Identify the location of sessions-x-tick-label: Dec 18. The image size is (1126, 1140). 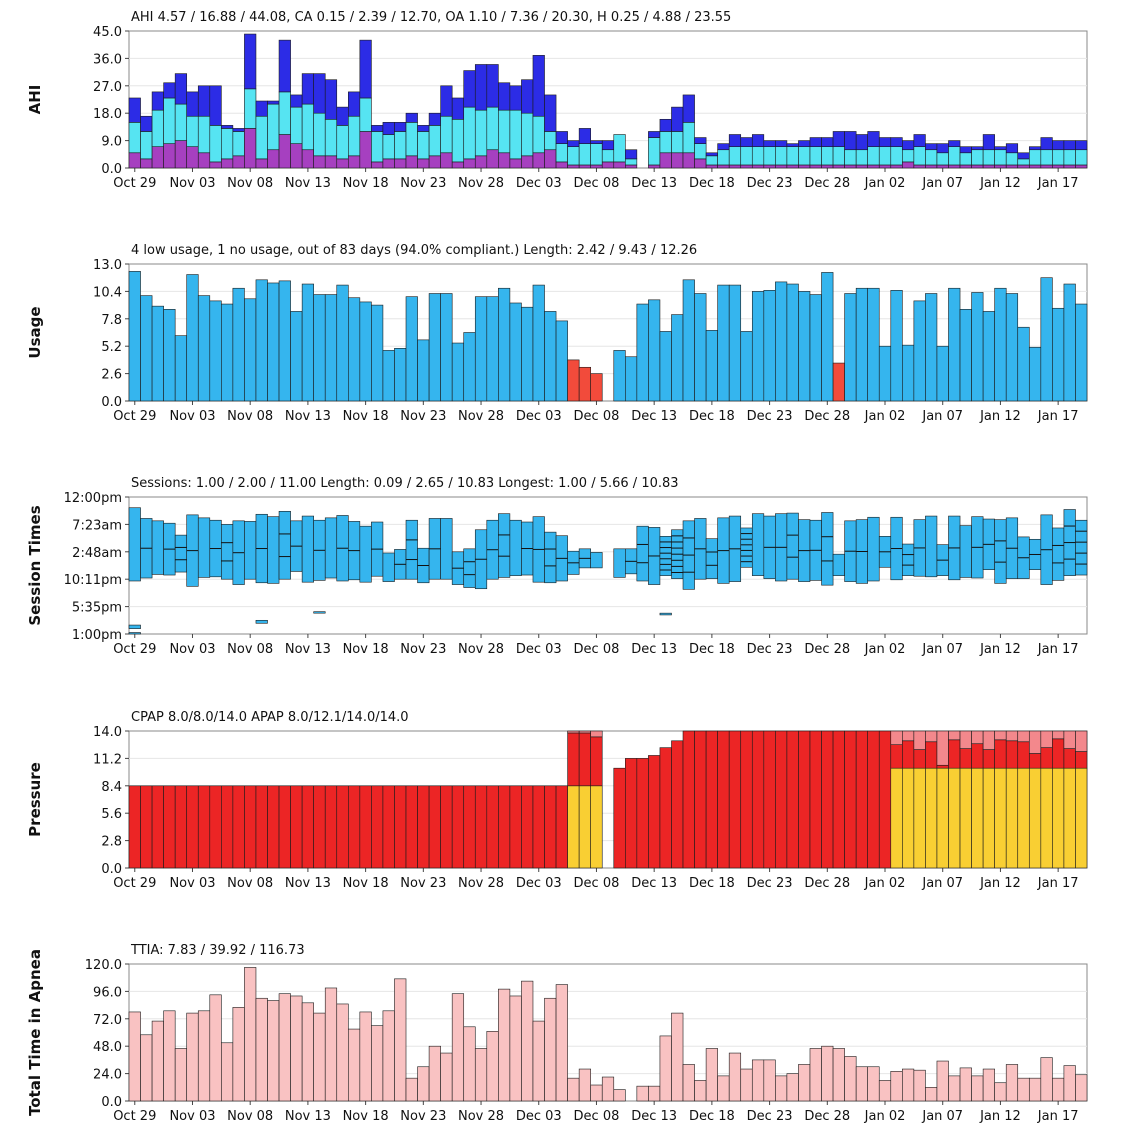
(712, 649).